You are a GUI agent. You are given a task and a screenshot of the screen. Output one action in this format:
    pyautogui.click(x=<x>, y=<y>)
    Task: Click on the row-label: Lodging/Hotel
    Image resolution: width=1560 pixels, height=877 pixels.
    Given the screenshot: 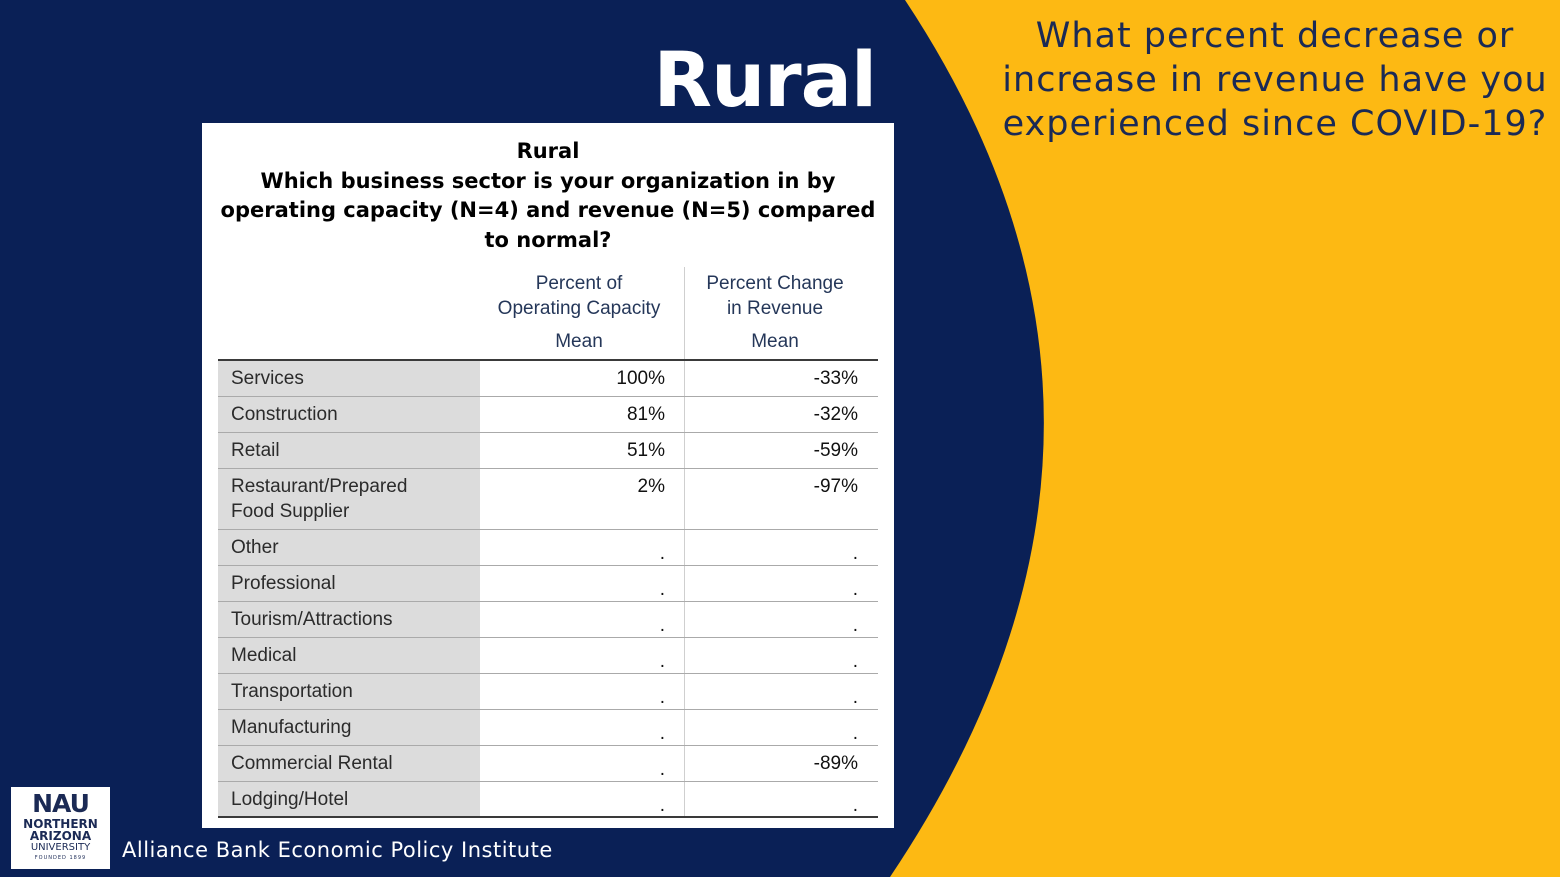 What is the action you would take?
    pyautogui.click(x=349, y=800)
    